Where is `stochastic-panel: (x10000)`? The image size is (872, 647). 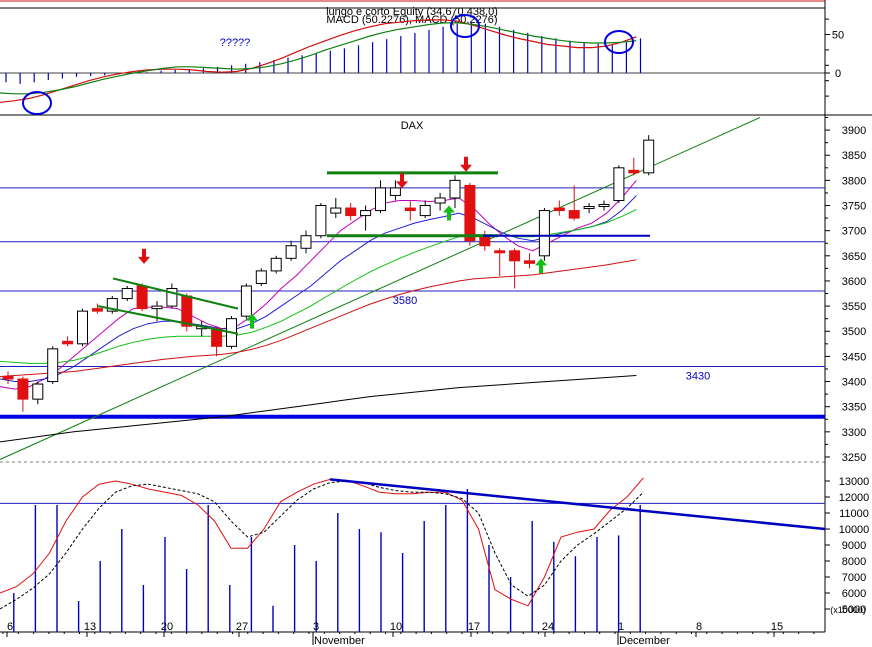
stochastic-panel: (x10000) is located at coordinates (848, 610).